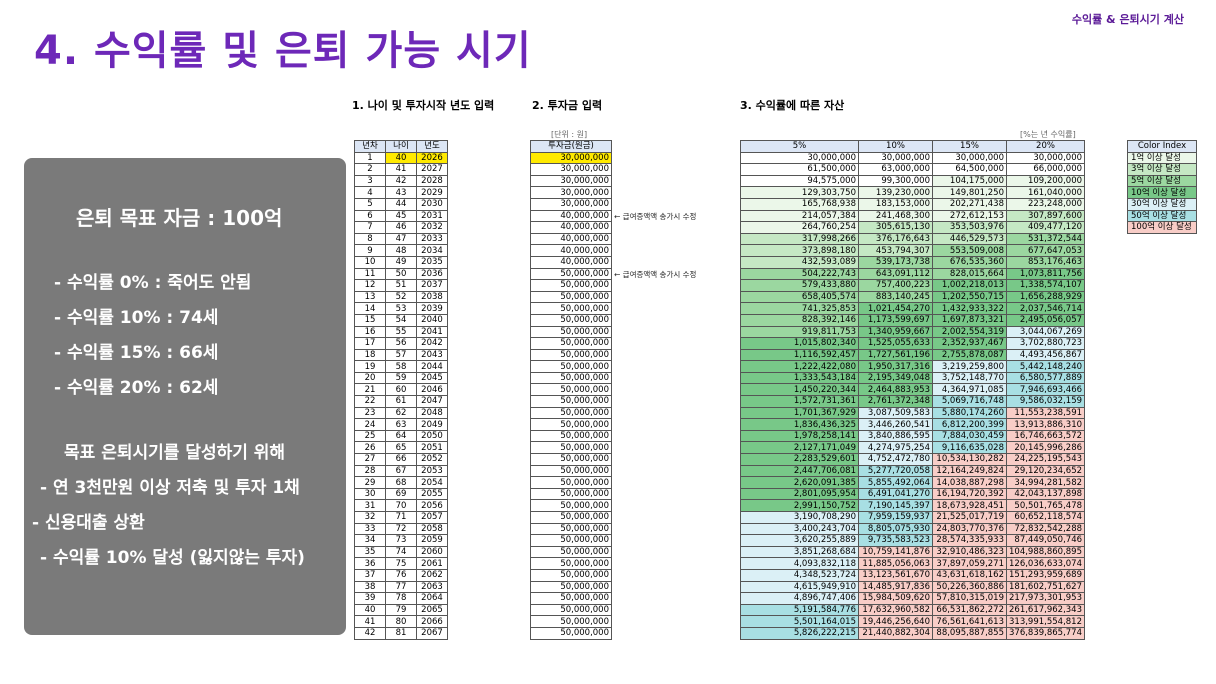 This screenshot has width=1216, height=684. What do you see at coordinates (432, 181) in the screenshot?
I see `year-cell: 2028` at bounding box center [432, 181].